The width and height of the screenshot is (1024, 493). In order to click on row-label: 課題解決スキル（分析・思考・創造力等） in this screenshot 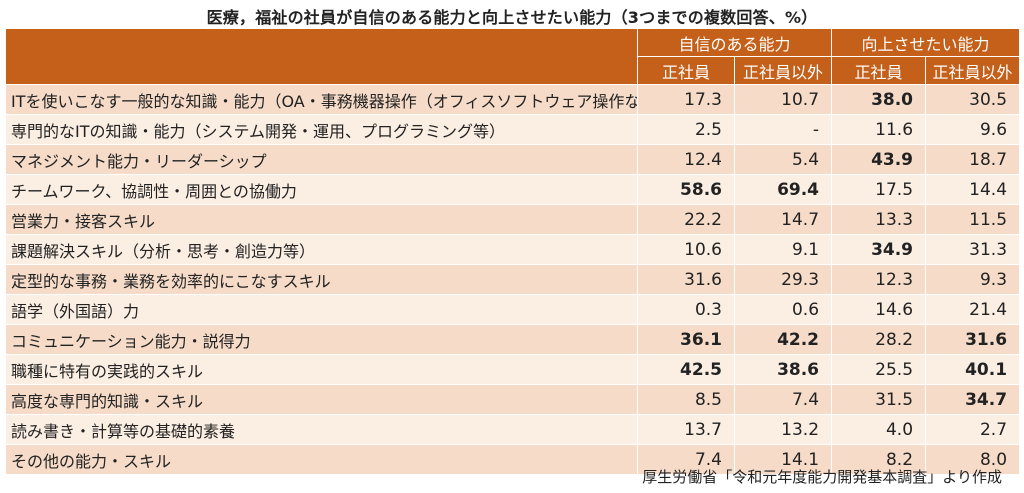, I will do `click(321, 249)`.